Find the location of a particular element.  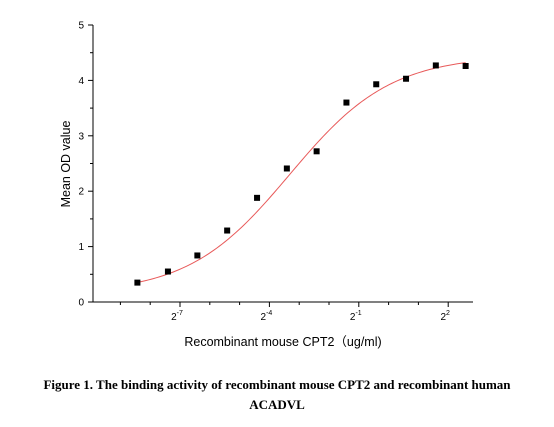

x-ticks: 2-7 2-4 2-1 22 is located at coordinates (284, 312).